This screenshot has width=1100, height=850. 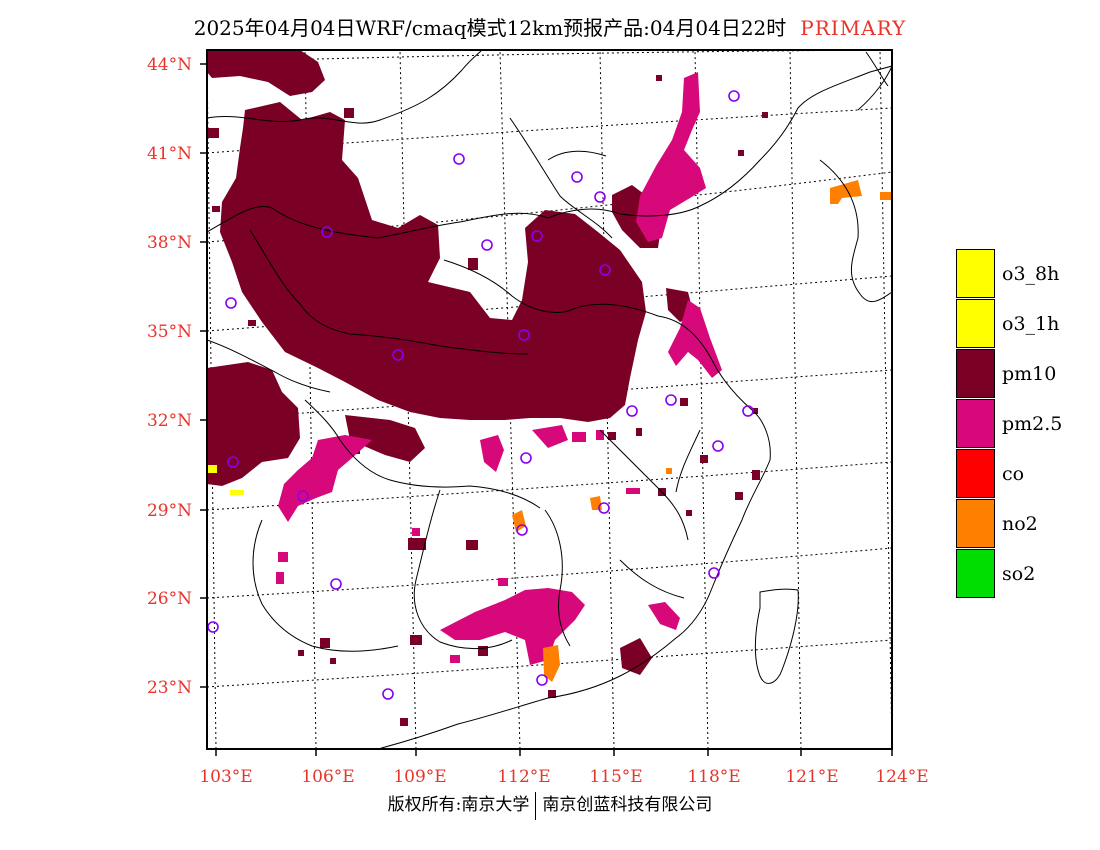 I want to click on legend-swatch-pm10, so click(x=975, y=373).